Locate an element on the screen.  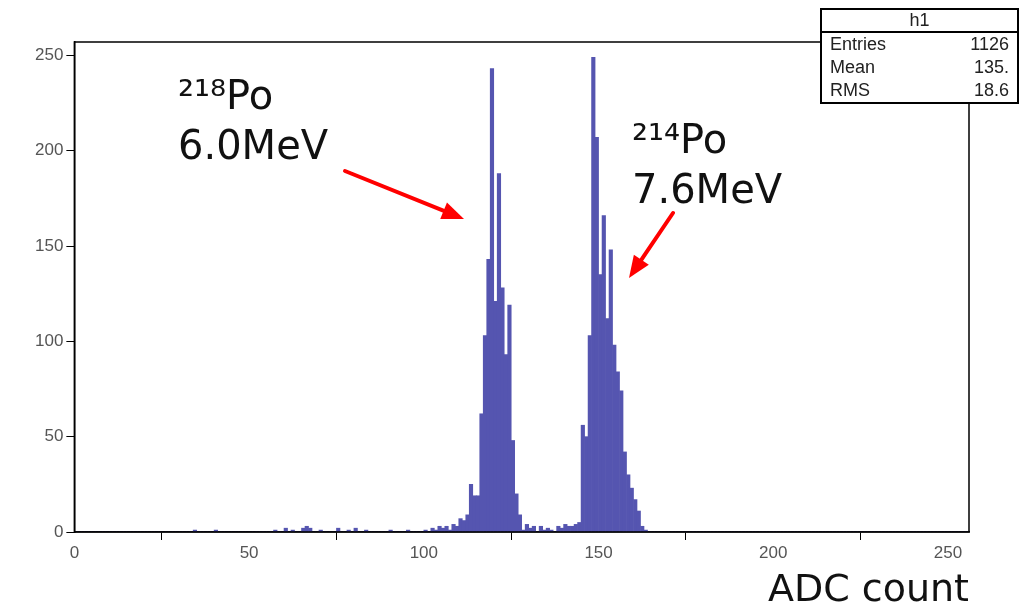
x-tick-label: 250 is located at coordinates (948, 552).